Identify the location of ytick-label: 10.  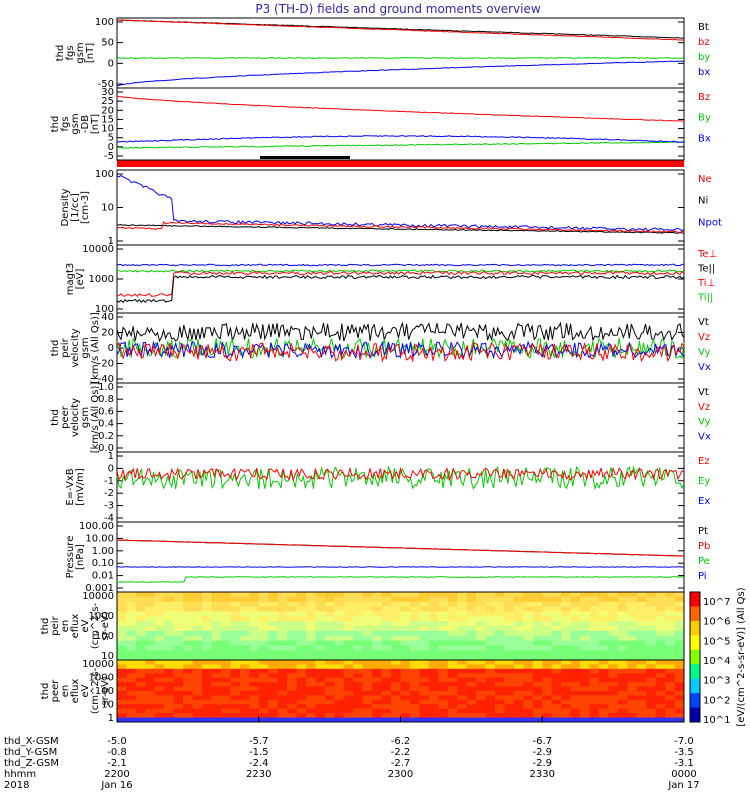
(107, 705).